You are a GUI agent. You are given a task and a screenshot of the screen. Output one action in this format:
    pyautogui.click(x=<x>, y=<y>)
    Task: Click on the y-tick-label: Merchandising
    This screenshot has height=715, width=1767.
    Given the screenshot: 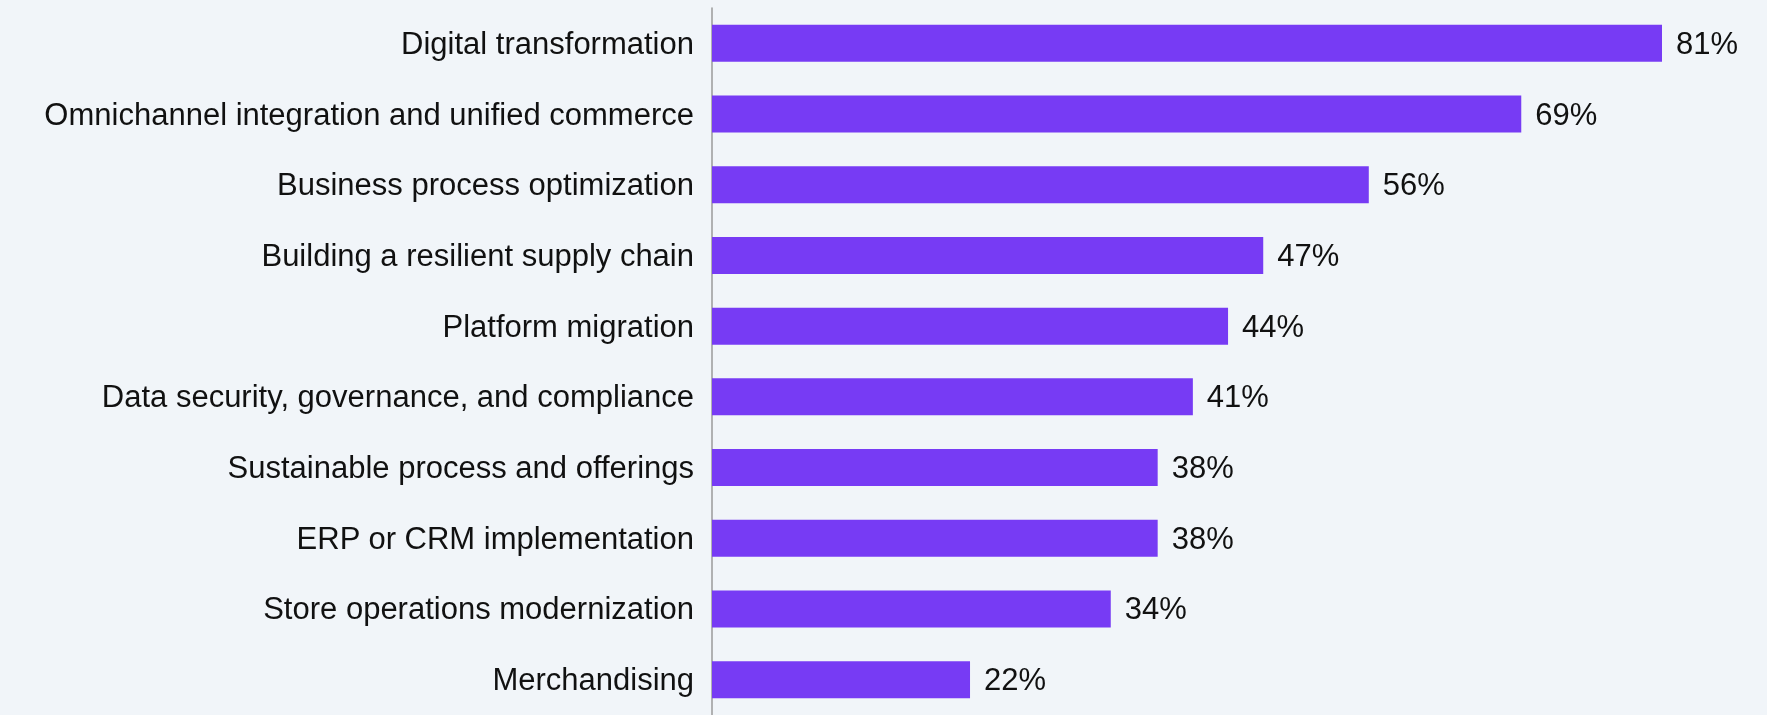 What is the action you would take?
    pyautogui.click(x=593, y=680)
    